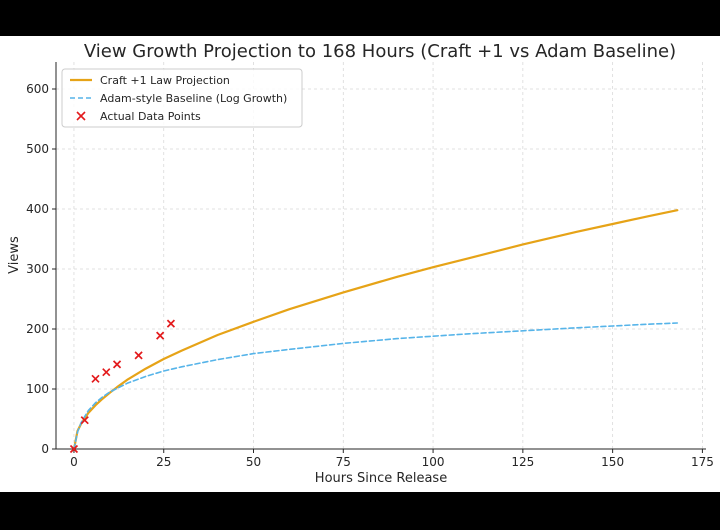 The height and width of the screenshot is (530, 720). I want to click on legend-swatch-actual, so click(81, 116).